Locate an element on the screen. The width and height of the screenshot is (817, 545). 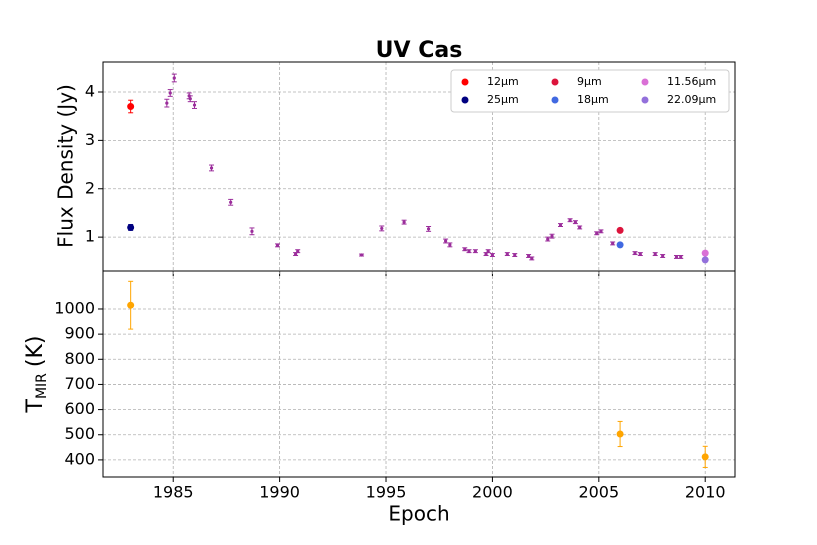
y-tick-label: 700 is located at coordinates (79, 383).